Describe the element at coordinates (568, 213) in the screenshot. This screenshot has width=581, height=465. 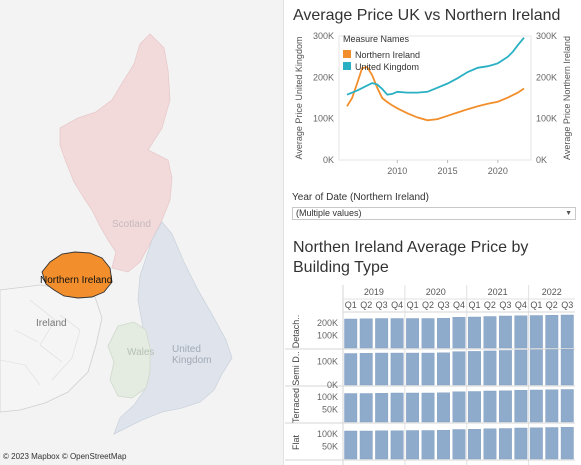
I see `chevron-down-icon: ▼` at that location.